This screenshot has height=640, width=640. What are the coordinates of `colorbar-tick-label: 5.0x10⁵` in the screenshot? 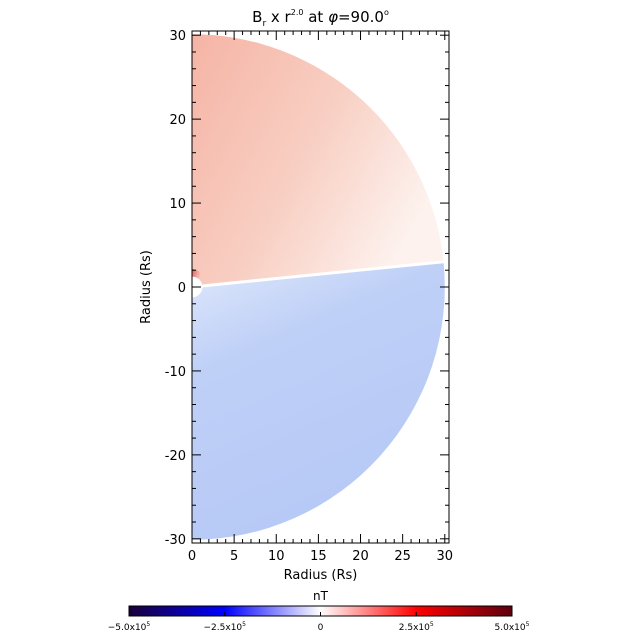 It's located at (512, 627).